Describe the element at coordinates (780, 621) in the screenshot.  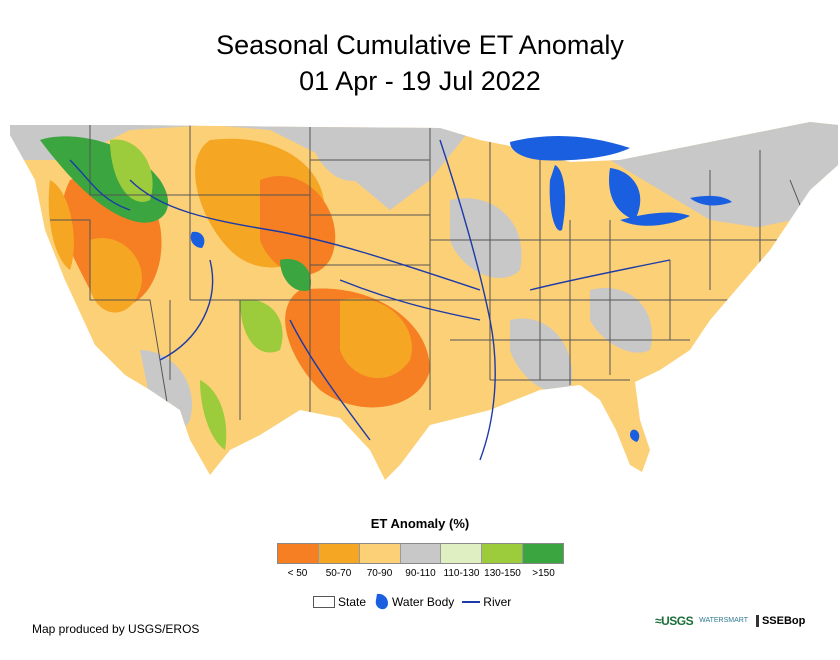
I see `ssebop-logo-icon: SSEBop` at that location.